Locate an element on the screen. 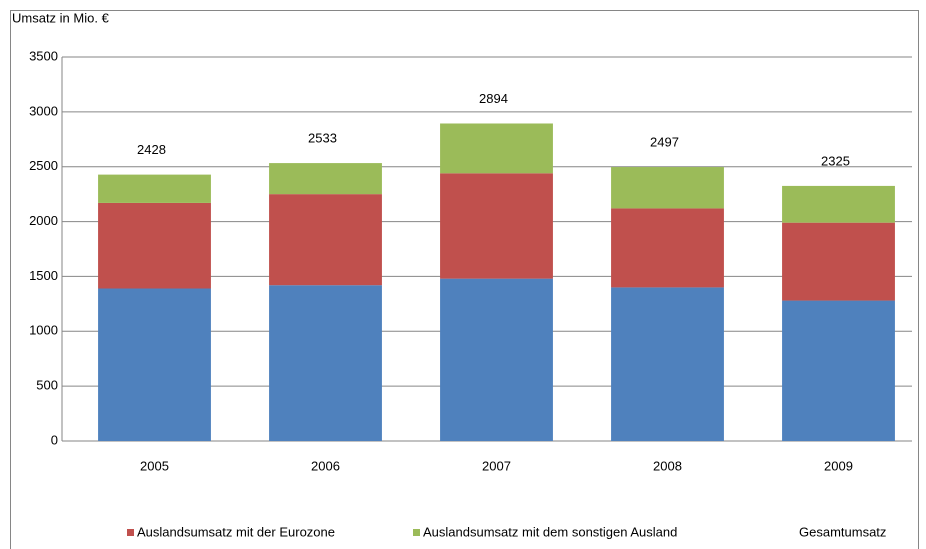 This screenshot has height=549, width=926. x-tick-label: 2009 is located at coordinates (838, 465).